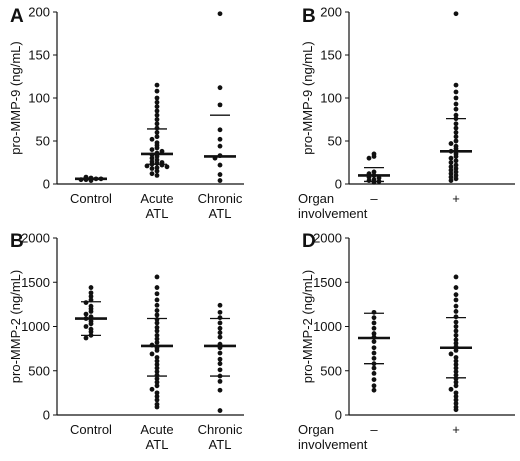  What do you see at coordinates (456, 198) in the screenshot?
I see `x-category-label: +` at bounding box center [456, 198].